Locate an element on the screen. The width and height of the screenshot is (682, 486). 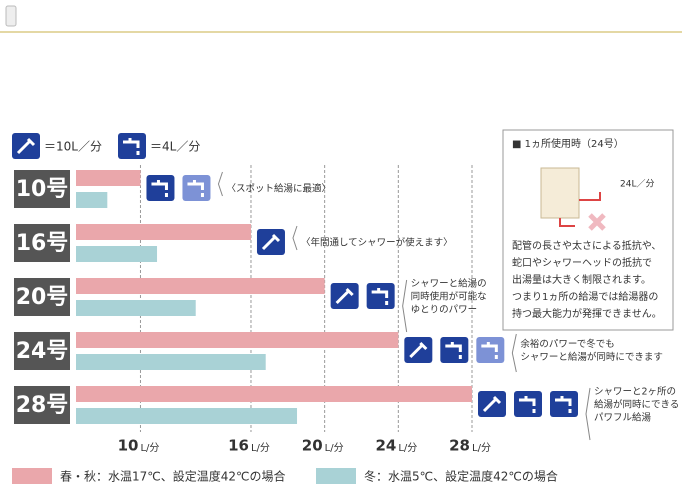
category-label: 16号 is located at coordinates (42, 243).